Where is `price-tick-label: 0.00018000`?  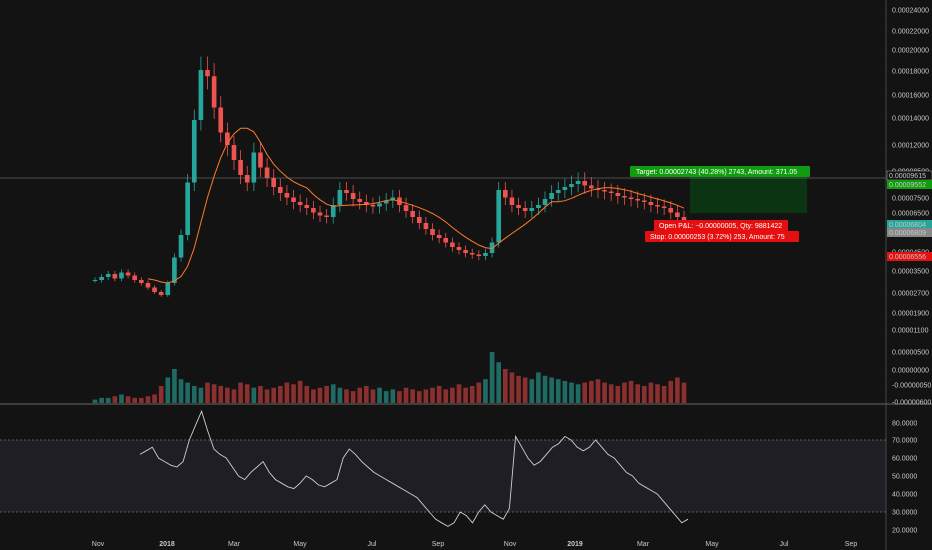
price-tick-label: 0.00018000 is located at coordinates (910, 72).